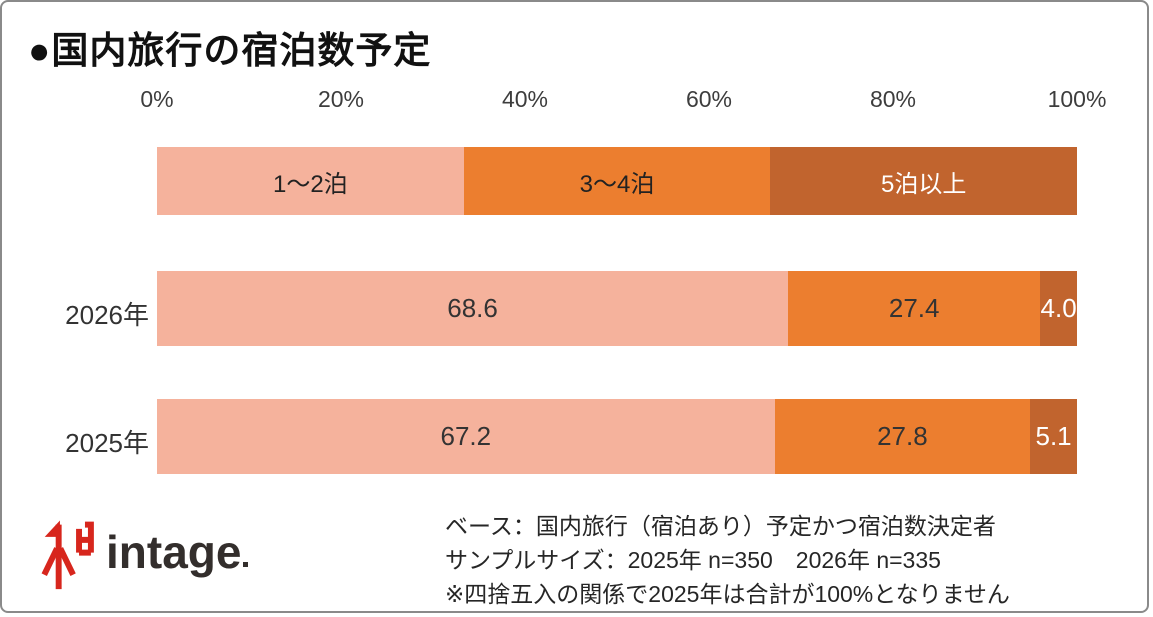  I want to click on category-label-2026: 2026年, so click(107, 315).